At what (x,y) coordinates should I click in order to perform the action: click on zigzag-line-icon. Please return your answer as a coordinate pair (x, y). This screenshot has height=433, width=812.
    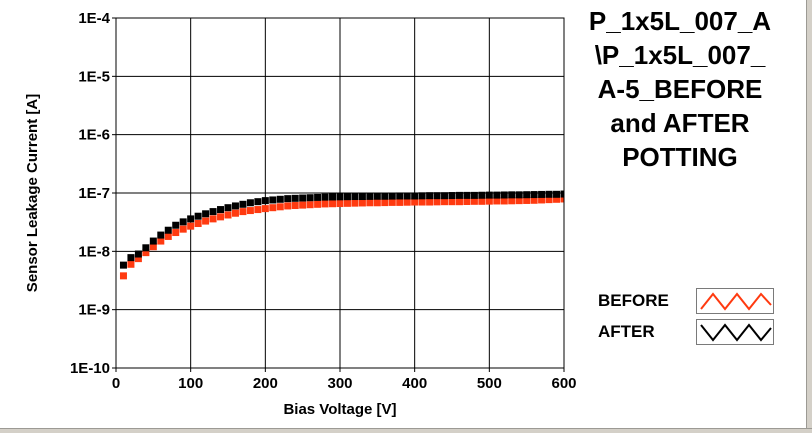
    Looking at the image, I should click on (736, 332).